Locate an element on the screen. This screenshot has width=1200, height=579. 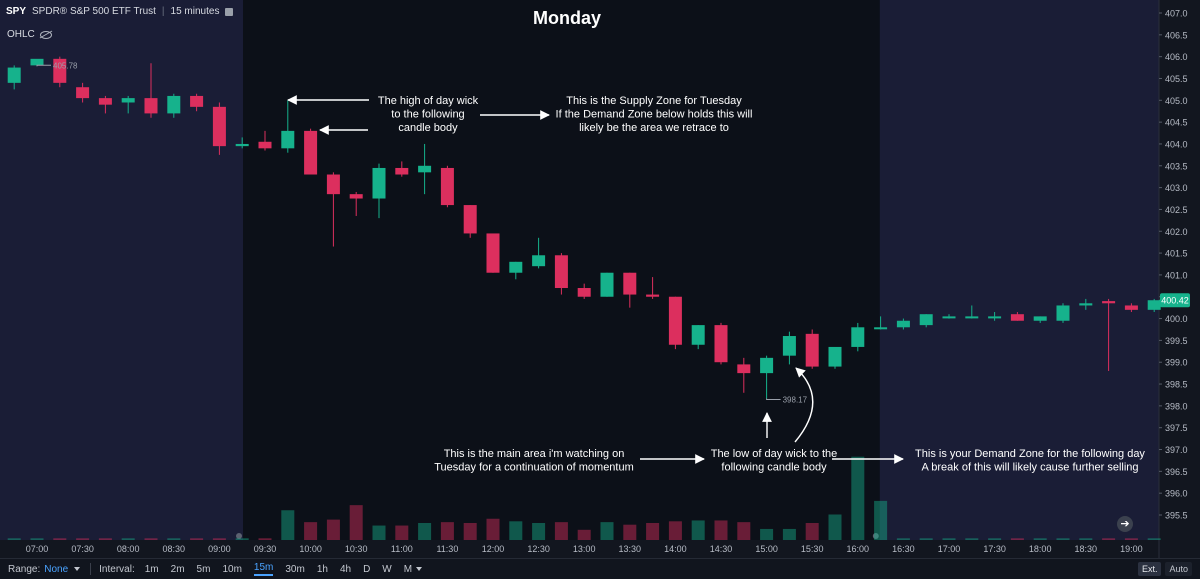
scroll-to-realtime-icon: ➔ is located at coordinates (1125, 524).